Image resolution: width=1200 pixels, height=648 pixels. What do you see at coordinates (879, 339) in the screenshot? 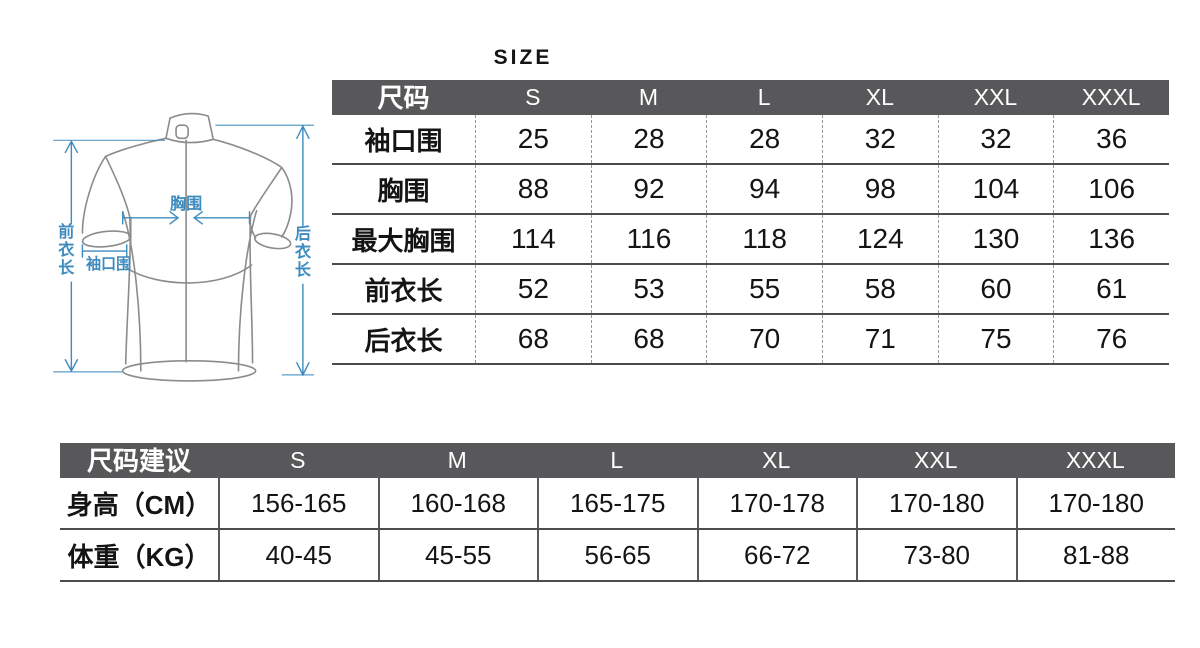
I see `value-cell: 71` at bounding box center [879, 339].